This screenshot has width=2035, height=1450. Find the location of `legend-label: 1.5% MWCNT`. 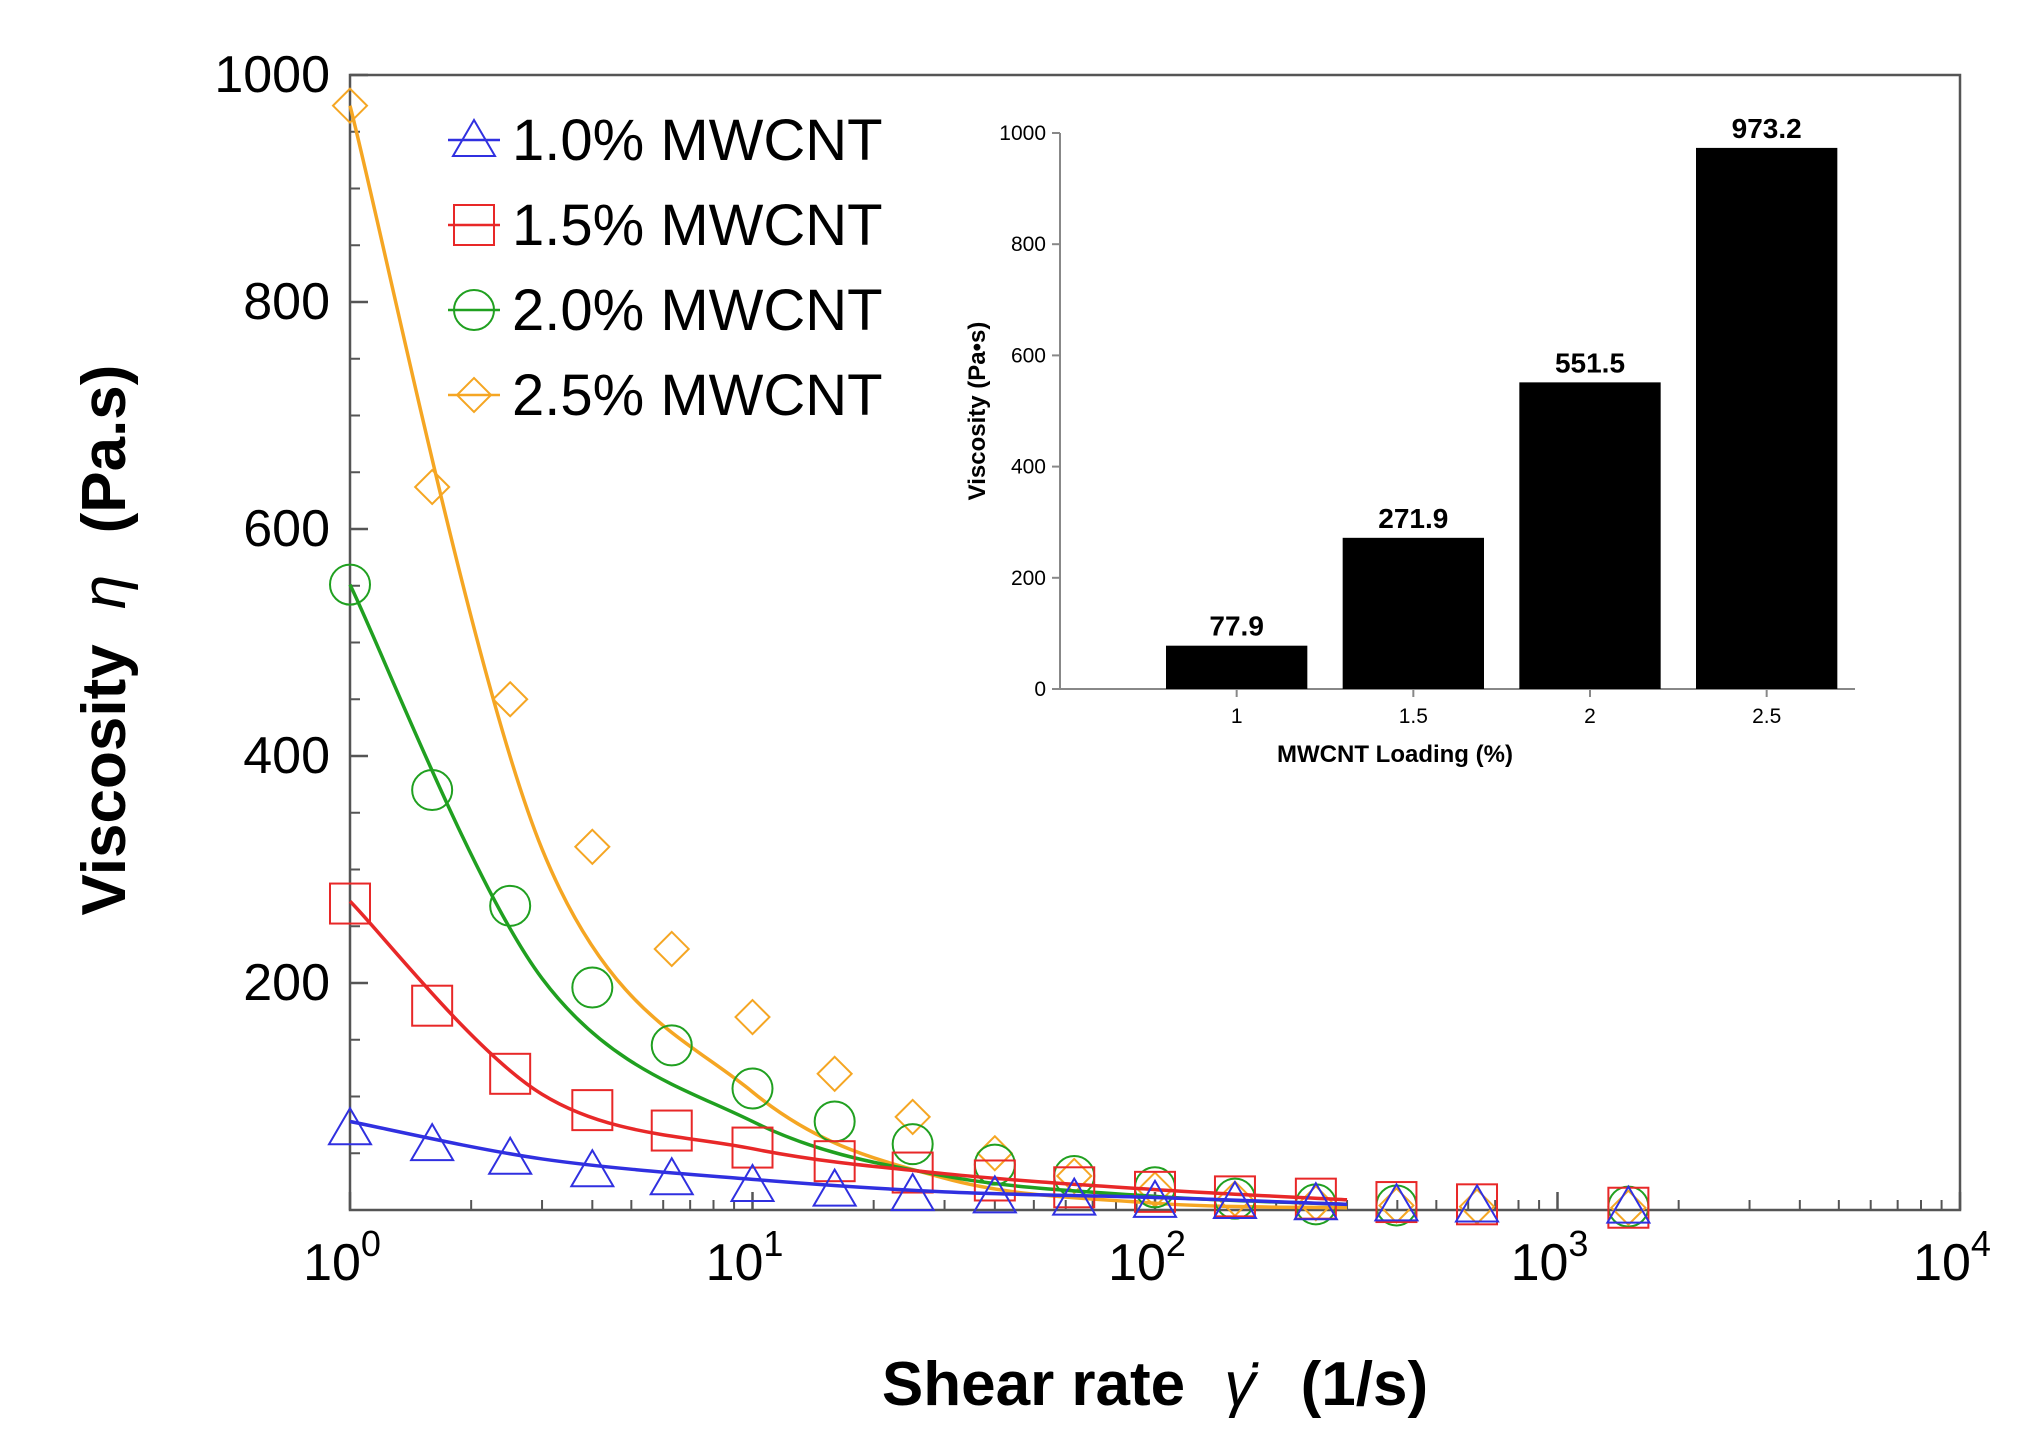

legend-label: 1.5% MWCNT is located at coordinates (697, 225).